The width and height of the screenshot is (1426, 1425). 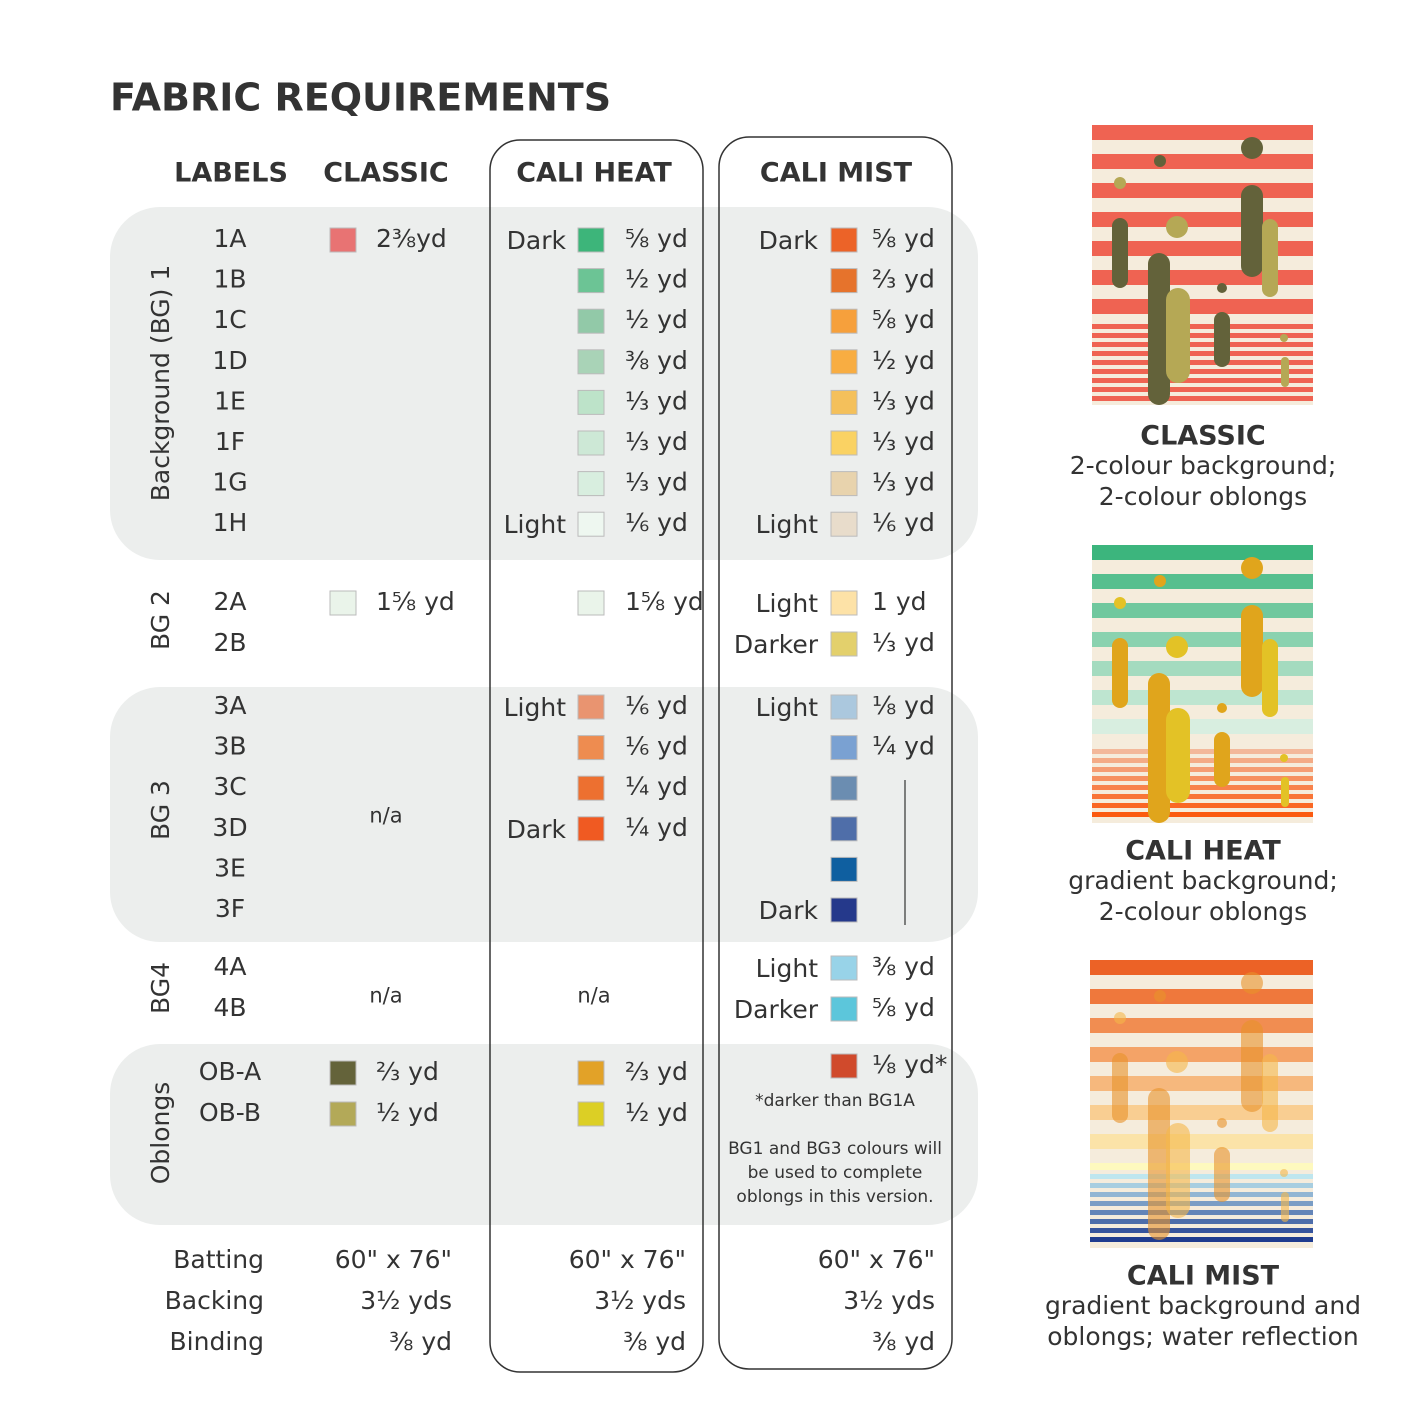 I want to click on amount: 1 yd, so click(x=899, y=601).